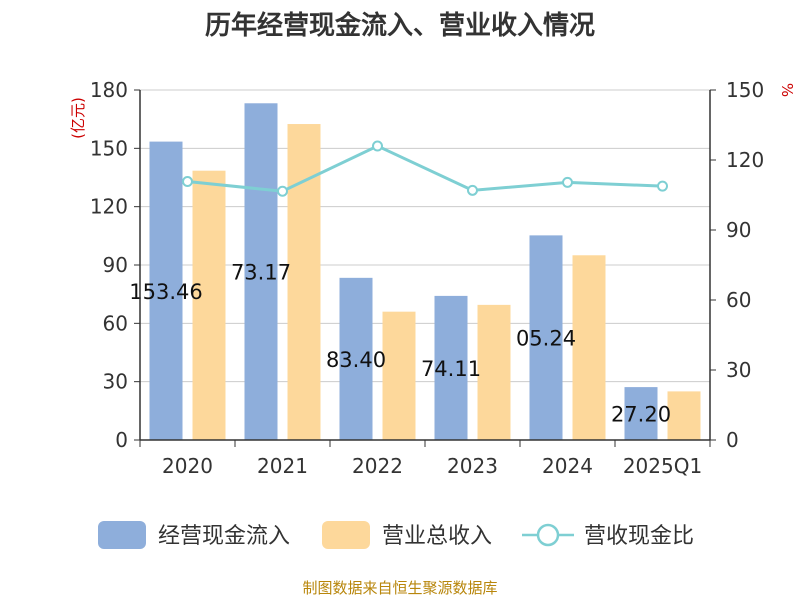 The height and width of the screenshot is (600, 800). I want to click on left-tick-label: 0, so click(121, 440).